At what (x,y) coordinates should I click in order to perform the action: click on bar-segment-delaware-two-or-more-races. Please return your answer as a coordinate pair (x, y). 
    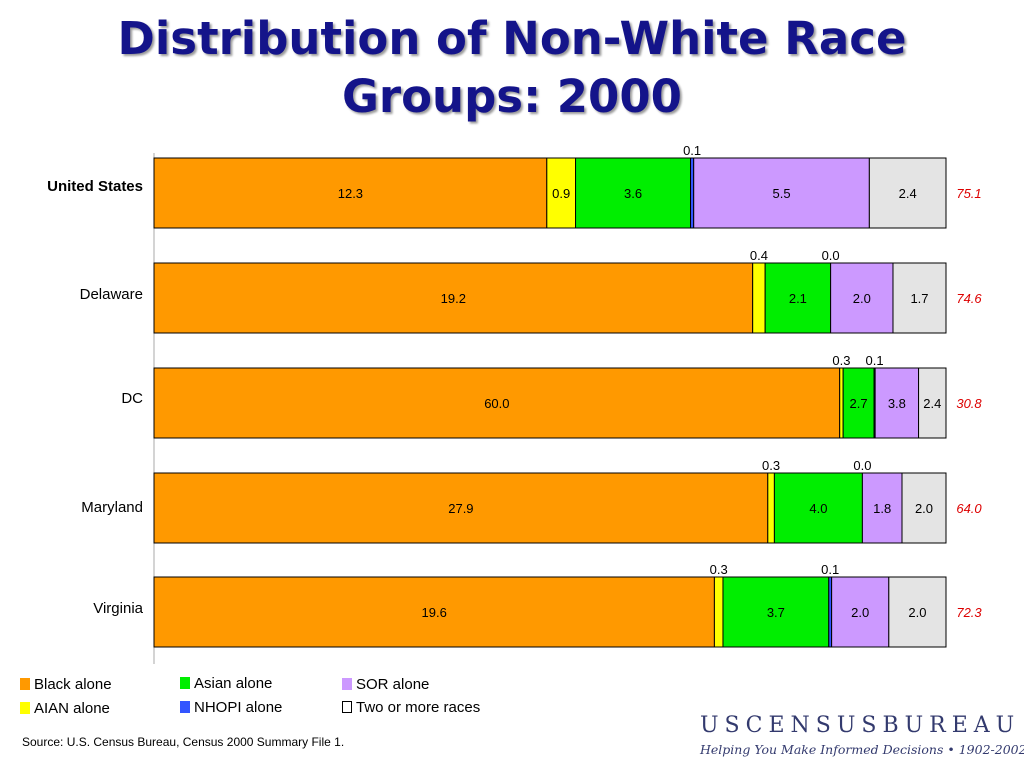
    Looking at the image, I should click on (919, 298).